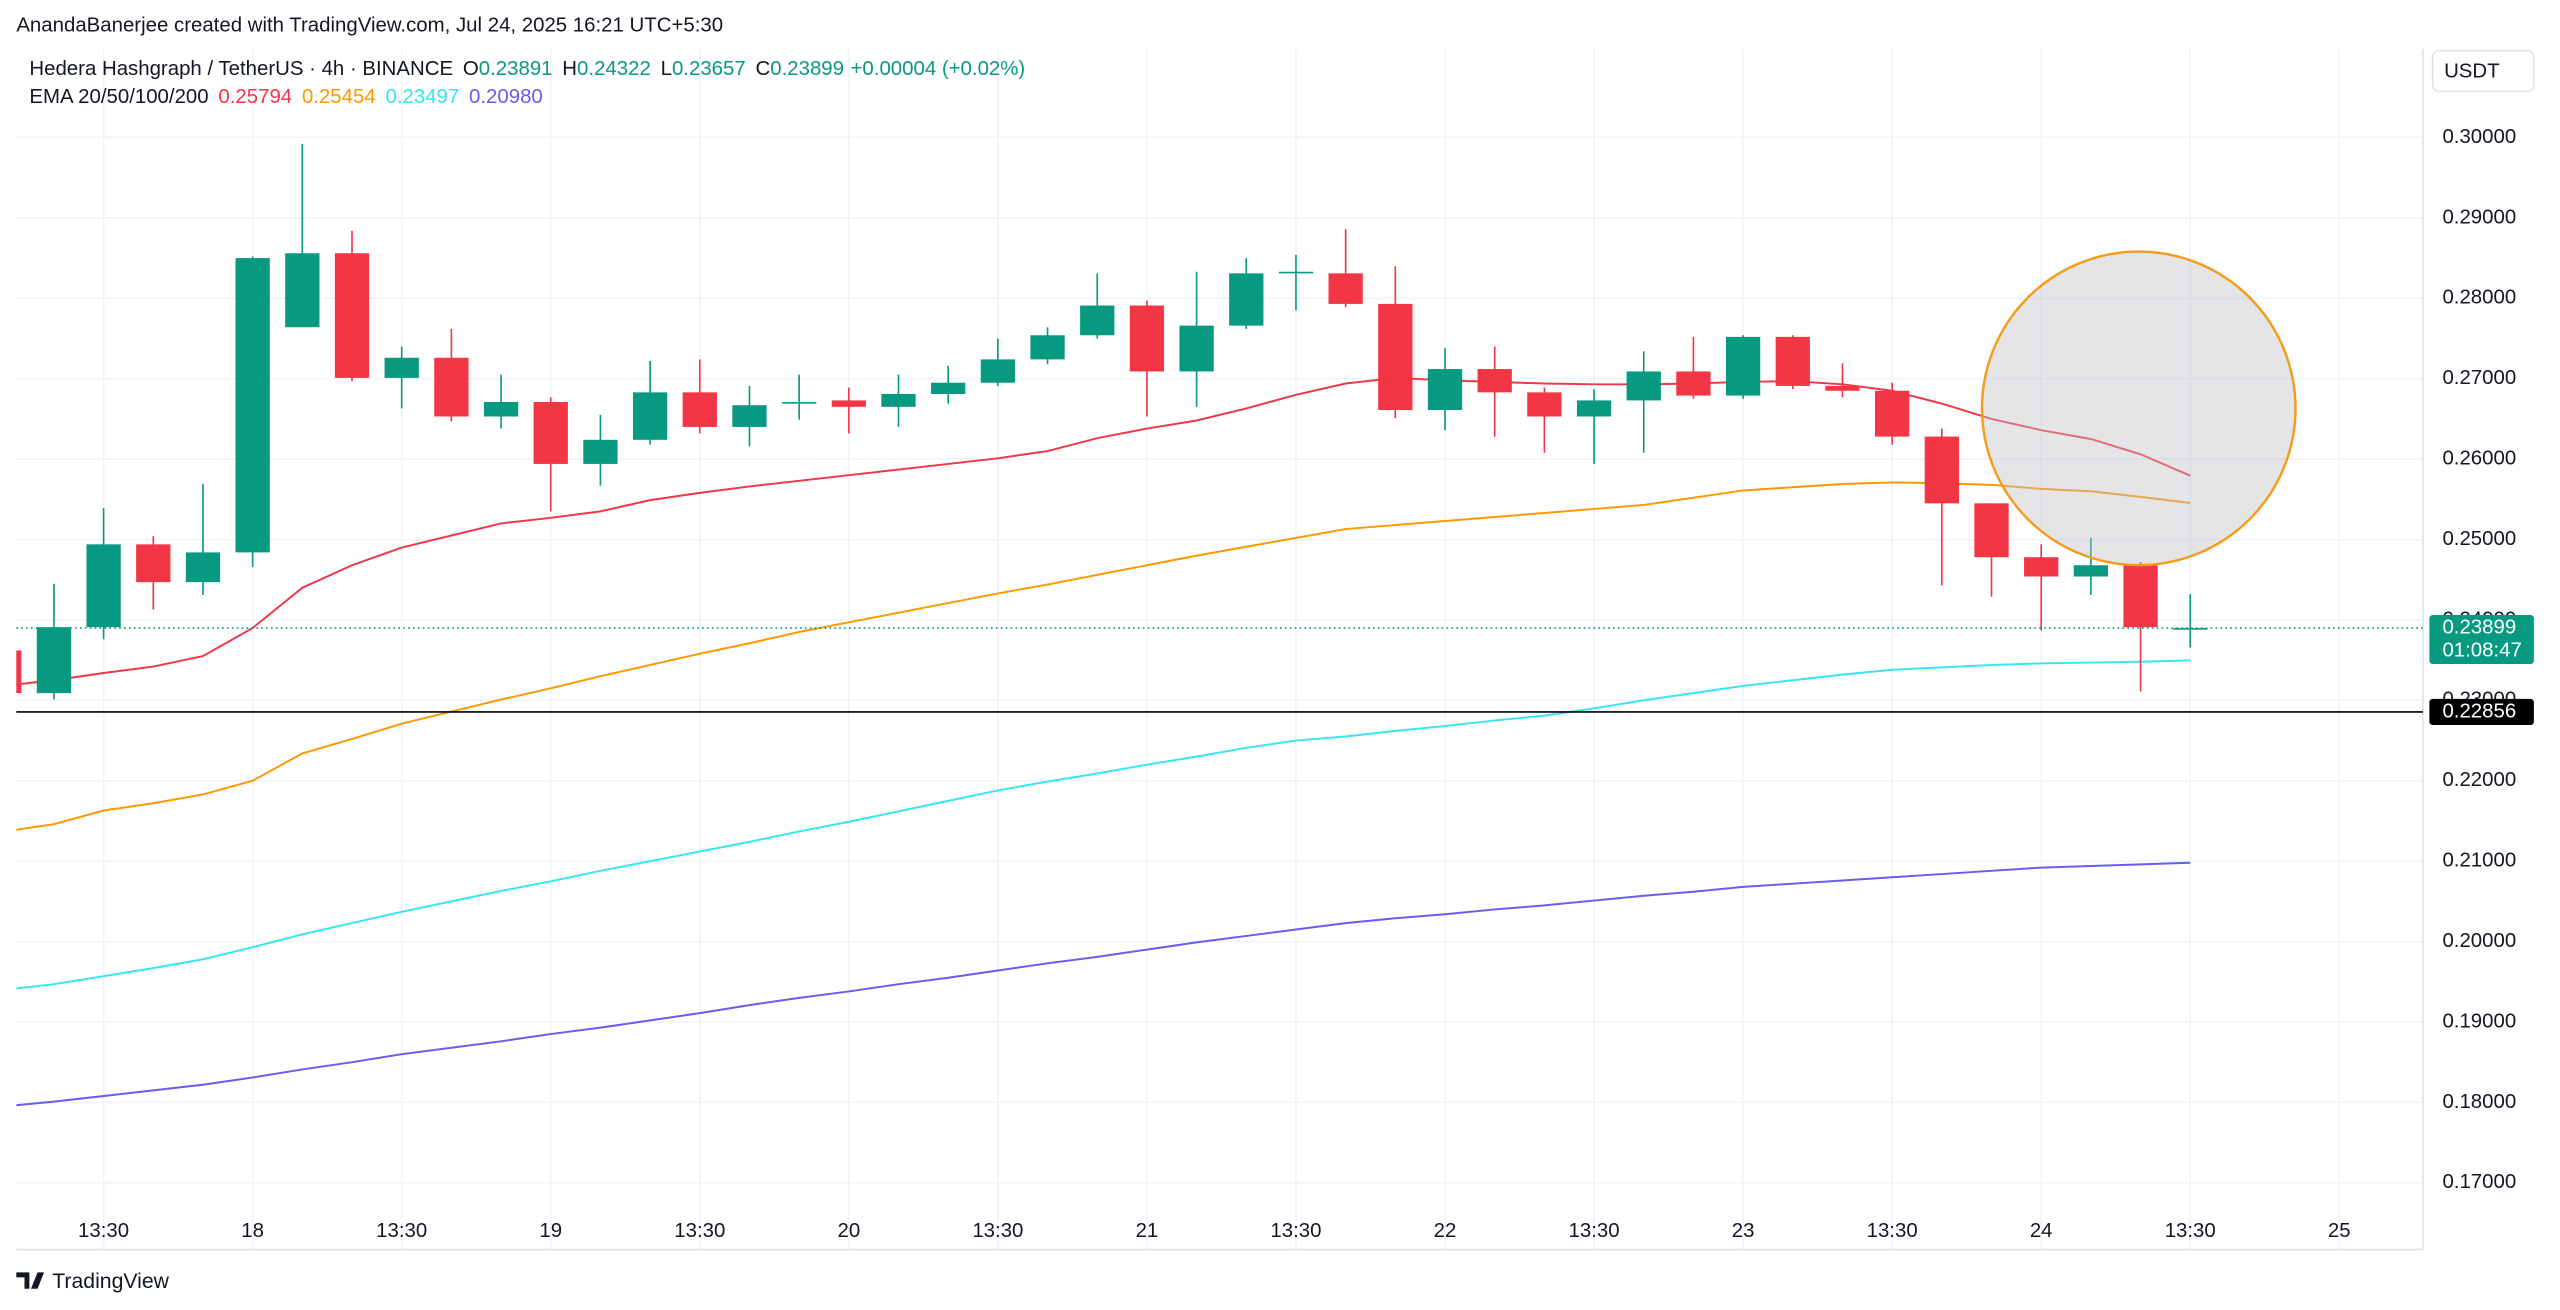 The width and height of the screenshot is (2560, 1310). Describe the element at coordinates (2479, 1102) in the screenshot. I see `y-tick-label: 0.18000` at that location.